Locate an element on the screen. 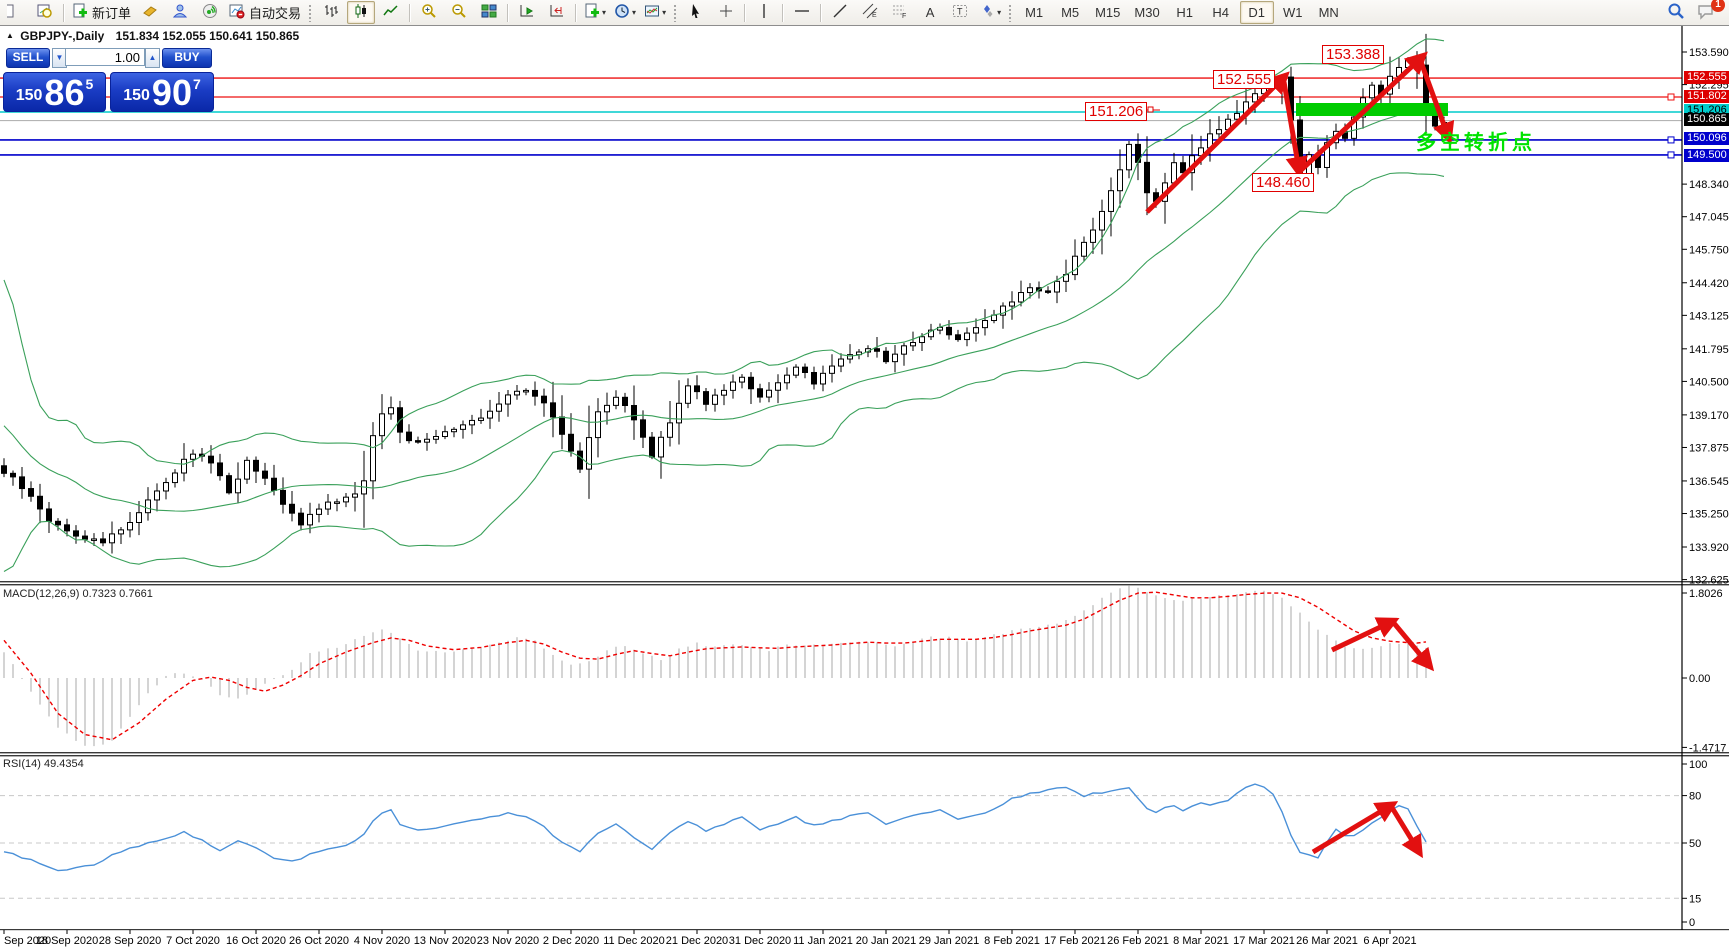  label-tool-button: T is located at coordinates (960, 12).